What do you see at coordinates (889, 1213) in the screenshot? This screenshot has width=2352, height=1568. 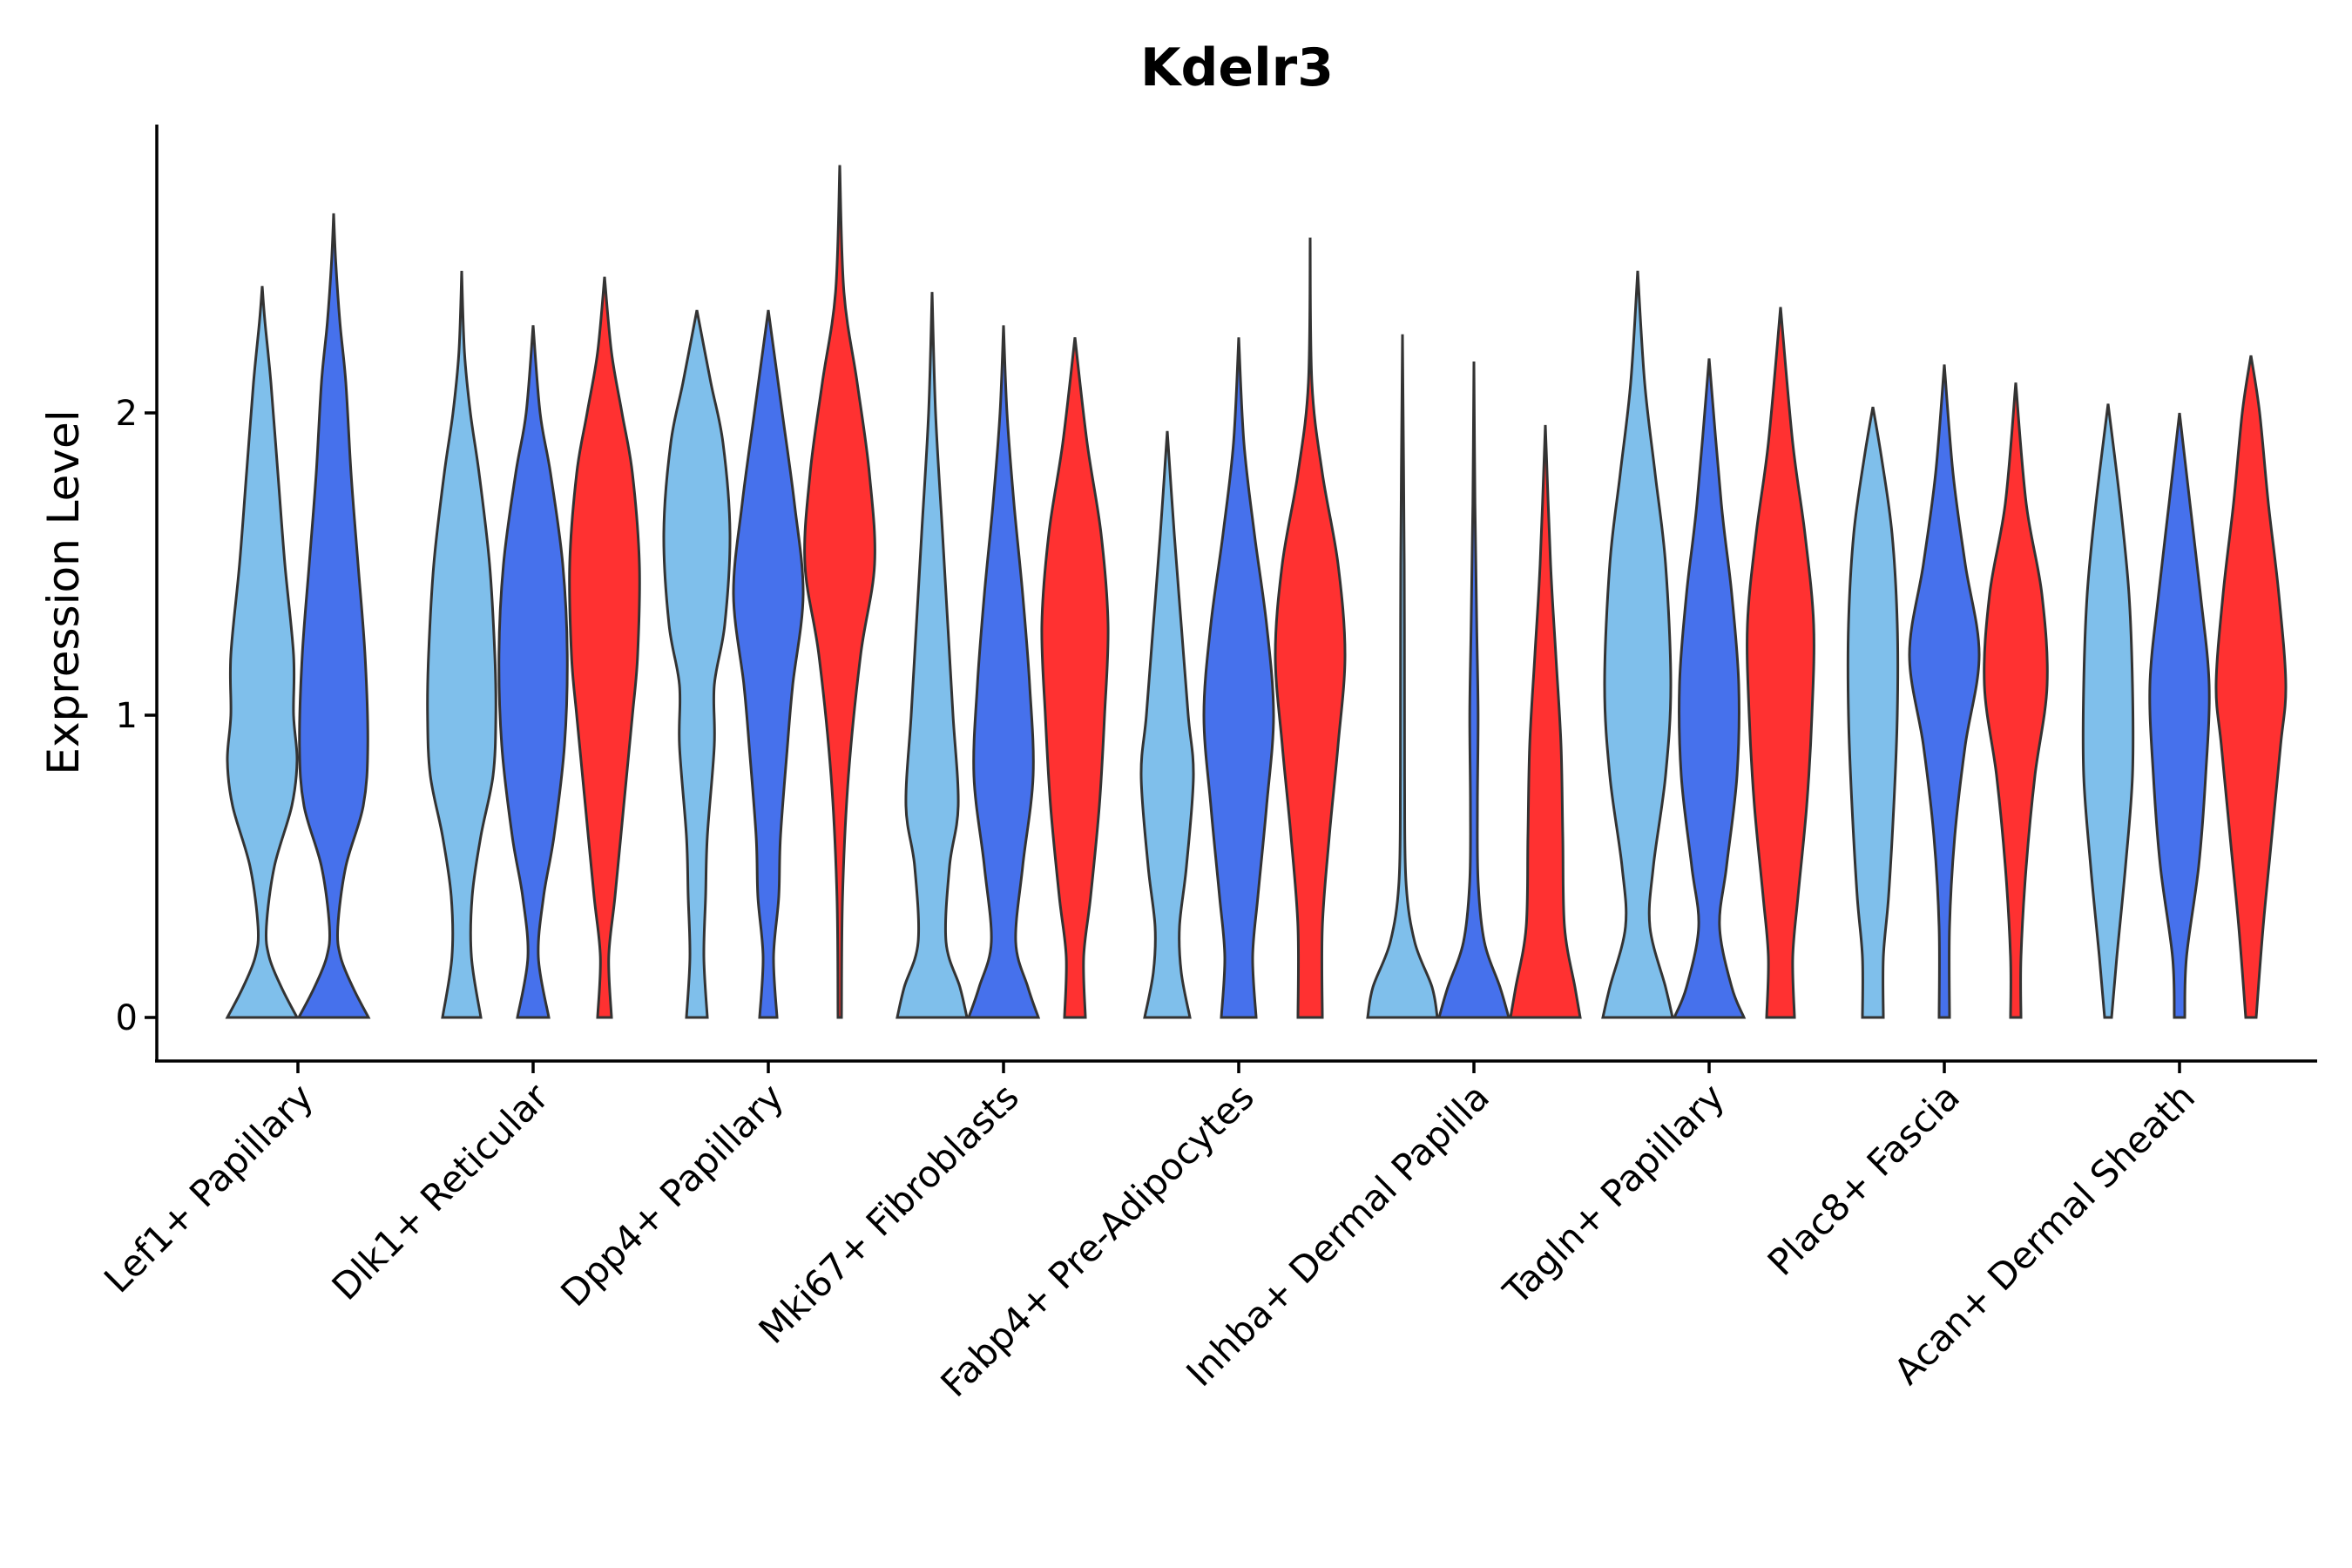 I see `x-tick-label: Mki67+ Fibroblasts` at bounding box center [889, 1213].